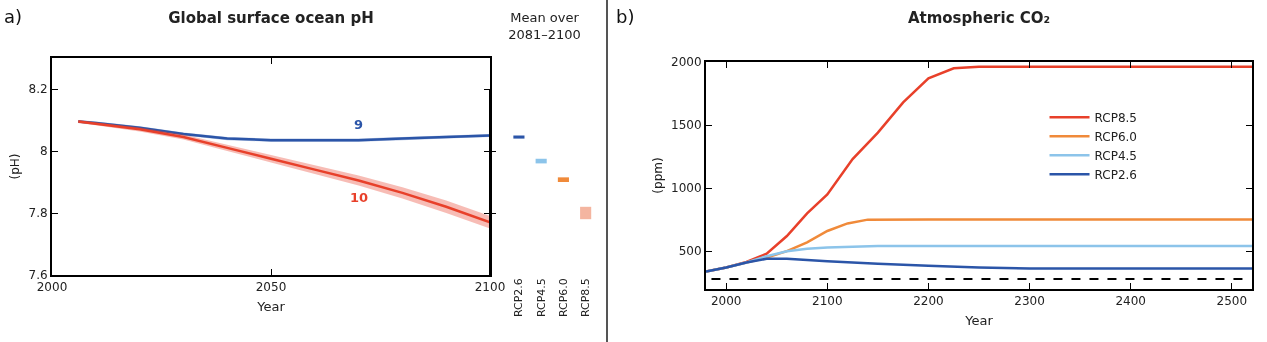 The image size is (1267, 342). Describe the element at coordinates (979, 17) in the screenshot. I see `chart-title: Atmospheric CO₂` at that location.